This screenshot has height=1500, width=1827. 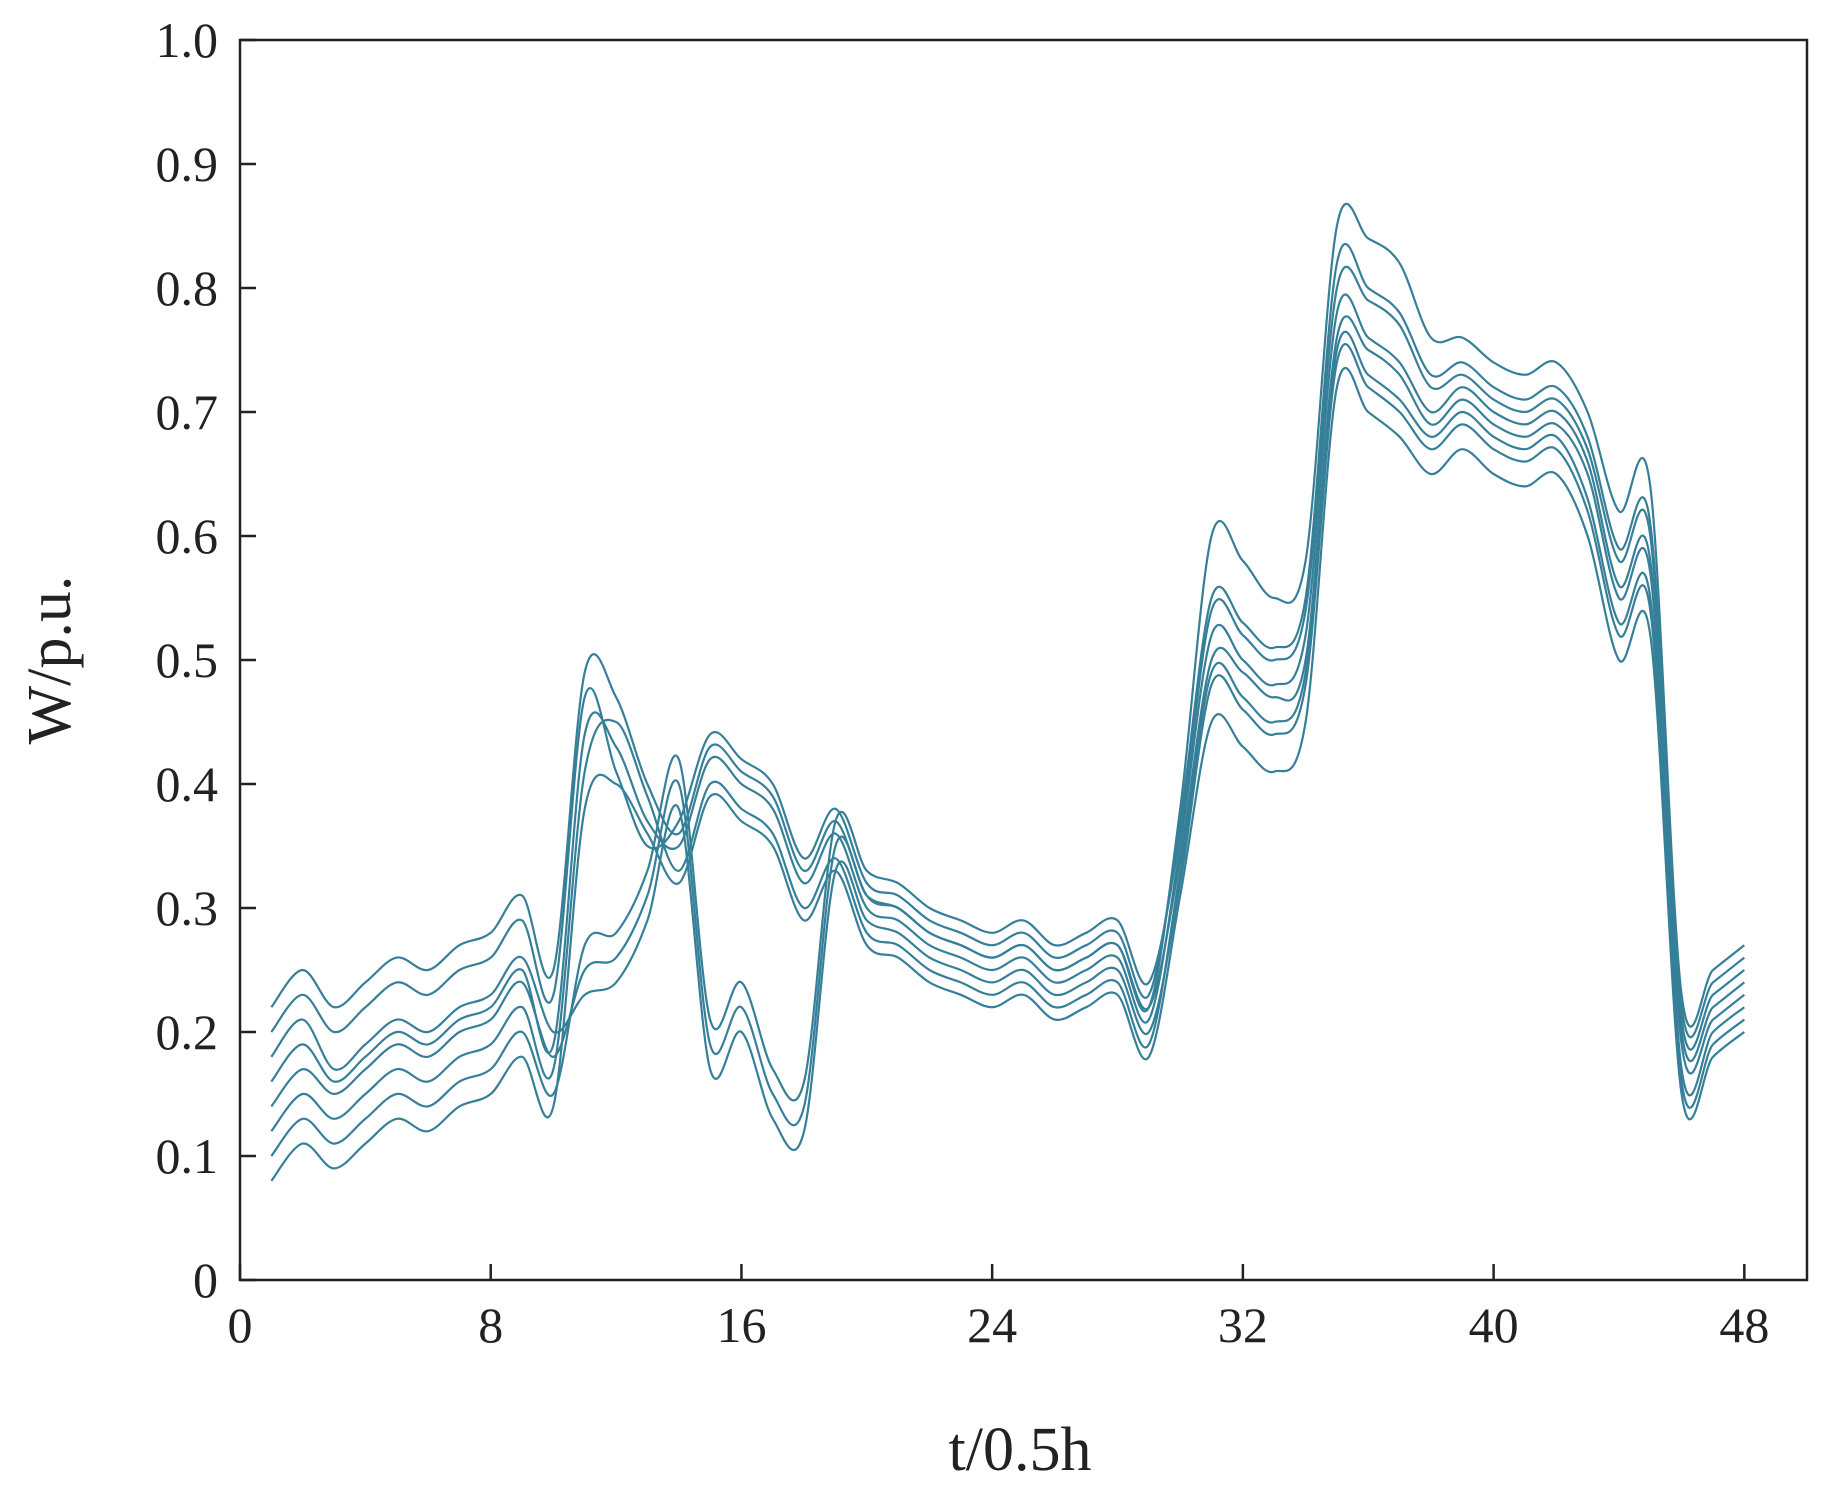 What do you see at coordinates (205, 1280) in the screenshot?
I see `y-tick-label: 0` at bounding box center [205, 1280].